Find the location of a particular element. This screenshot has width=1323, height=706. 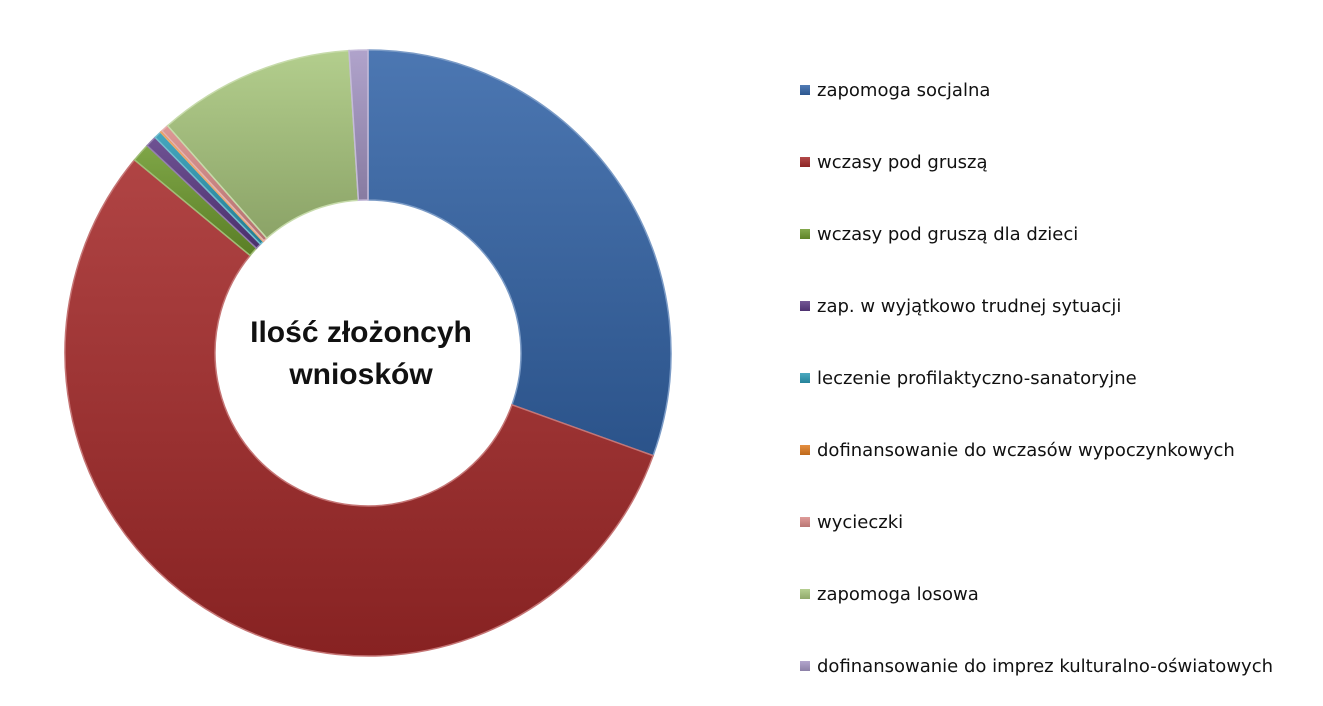

legend-label: zap. w wyjątkowo trudnej sytuacji is located at coordinates (969, 306).